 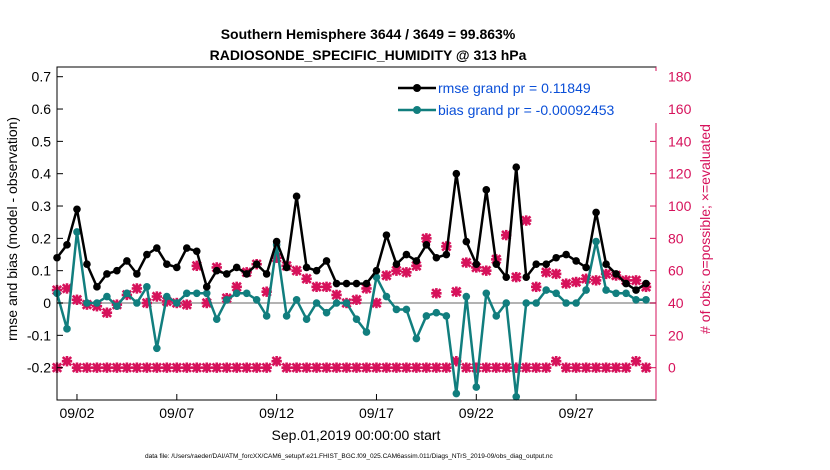 I want to click on x-tick-label: 09/07, so click(x=176, y=413).